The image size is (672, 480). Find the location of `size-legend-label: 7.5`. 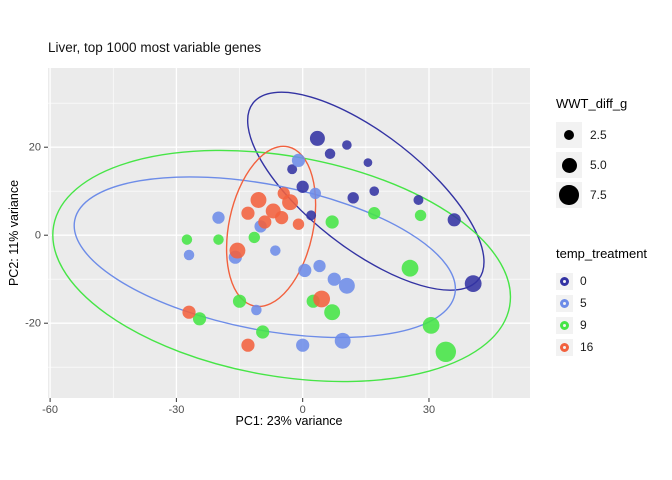

size-legend-label: 7.5 is located at coordinates (598, 195).